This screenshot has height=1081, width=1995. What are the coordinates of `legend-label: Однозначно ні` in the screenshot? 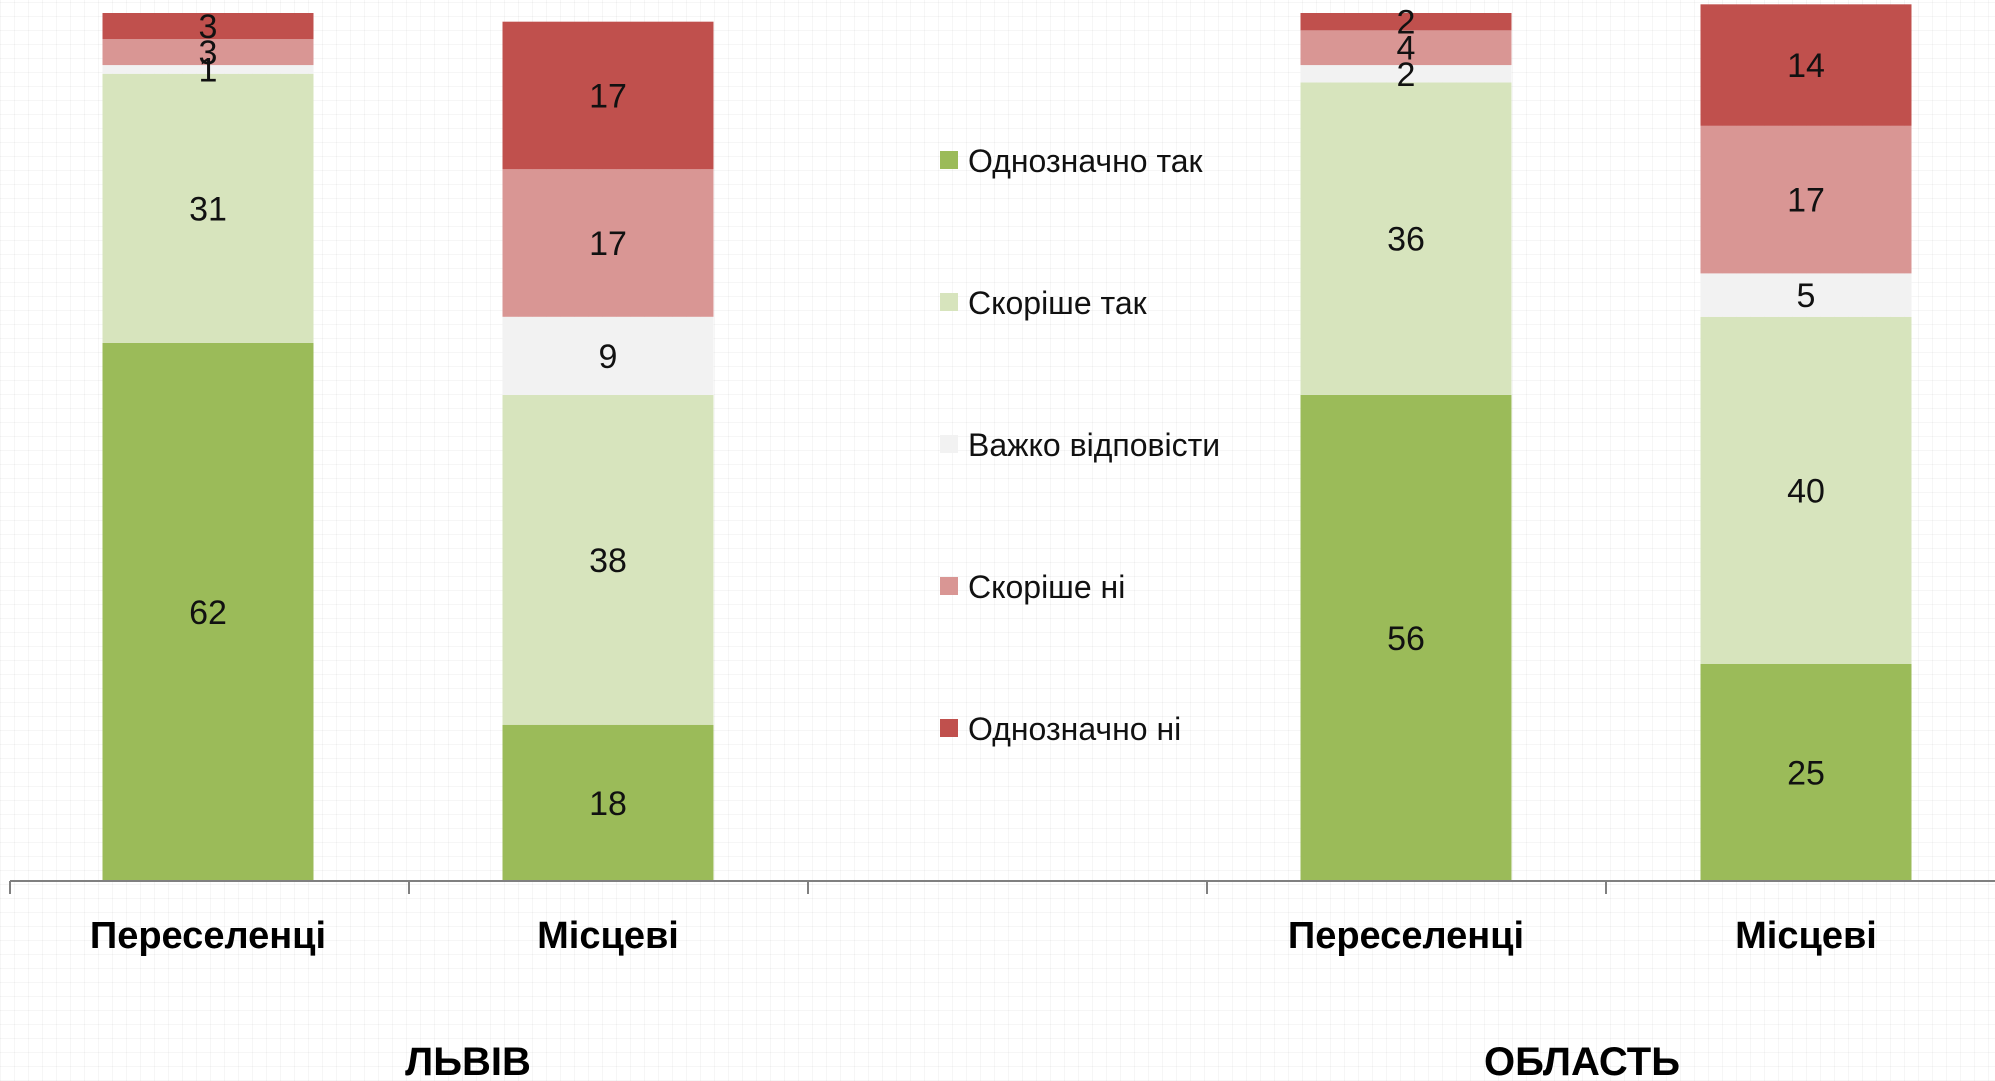 It's located at (1074, 729).